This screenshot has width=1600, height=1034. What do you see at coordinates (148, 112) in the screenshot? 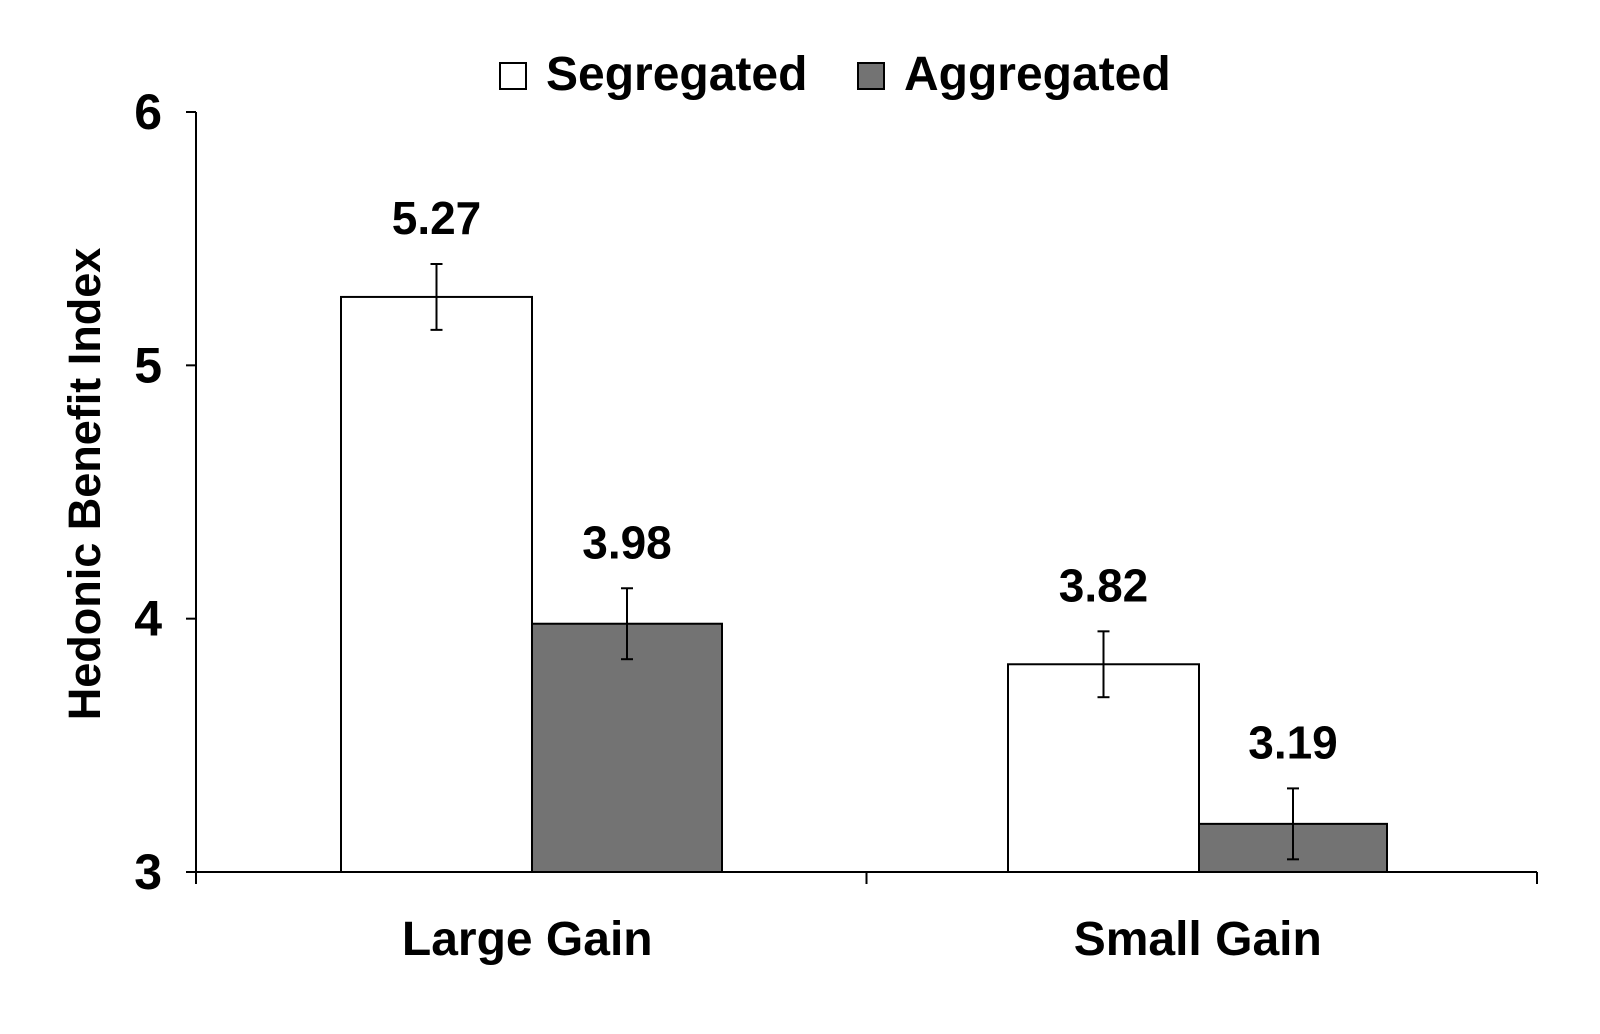
I see `y-tick-label: 6` at bounding box center [148, 112].